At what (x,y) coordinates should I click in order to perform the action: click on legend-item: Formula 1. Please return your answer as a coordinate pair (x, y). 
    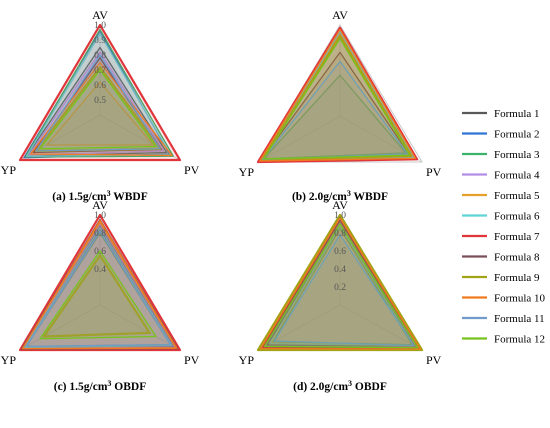
    Looking at the image, I should click on (501, 114).